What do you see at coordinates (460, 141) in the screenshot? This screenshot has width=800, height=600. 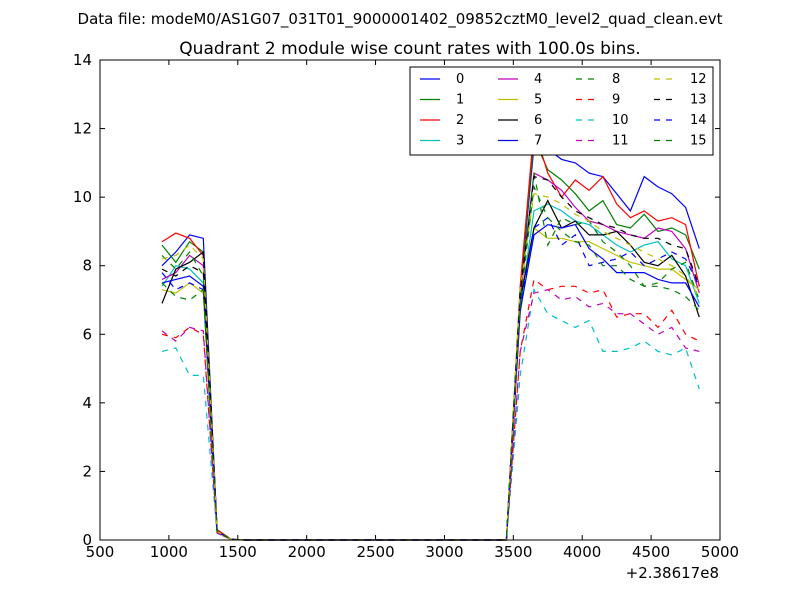 I see `legend-label-3: 3` at bounding box center [460, 141].